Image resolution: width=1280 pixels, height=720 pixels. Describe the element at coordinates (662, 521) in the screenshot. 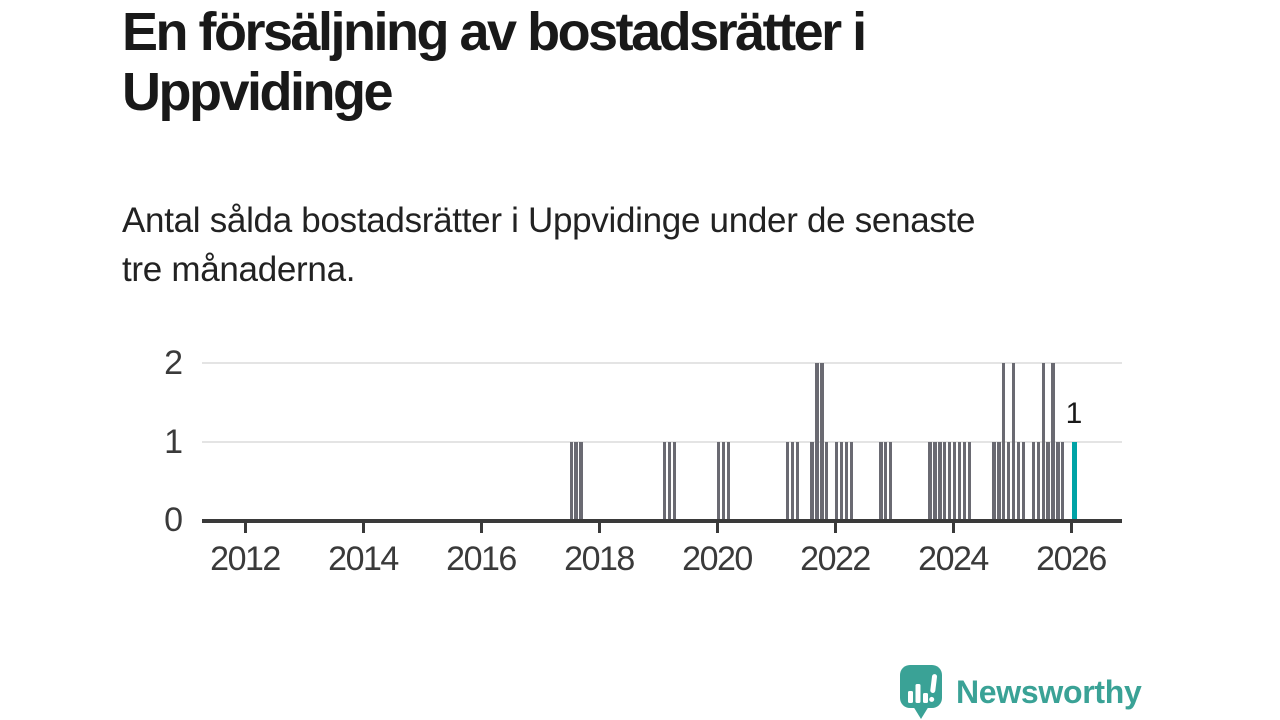

I see `x-axis-line` at that location.